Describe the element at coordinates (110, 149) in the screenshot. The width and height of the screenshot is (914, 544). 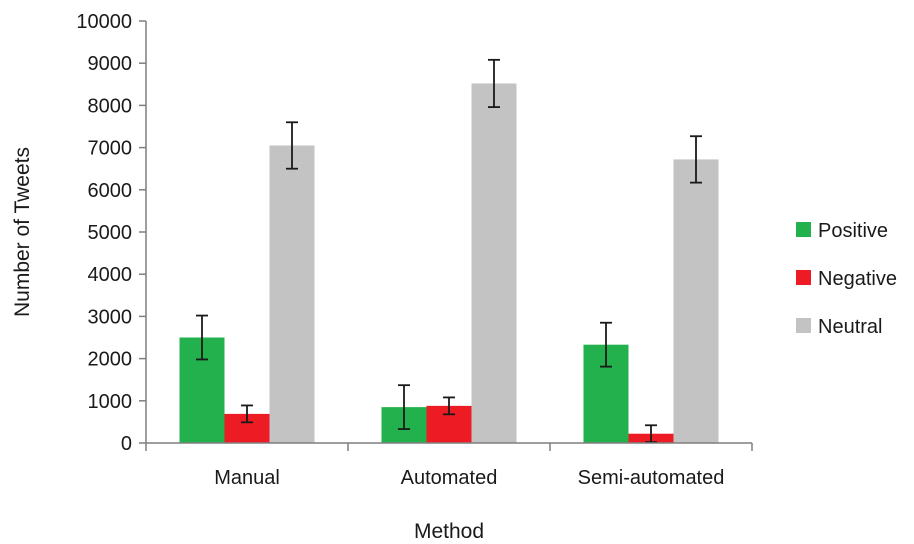
I see `y-tick-label: 7000` at that location.